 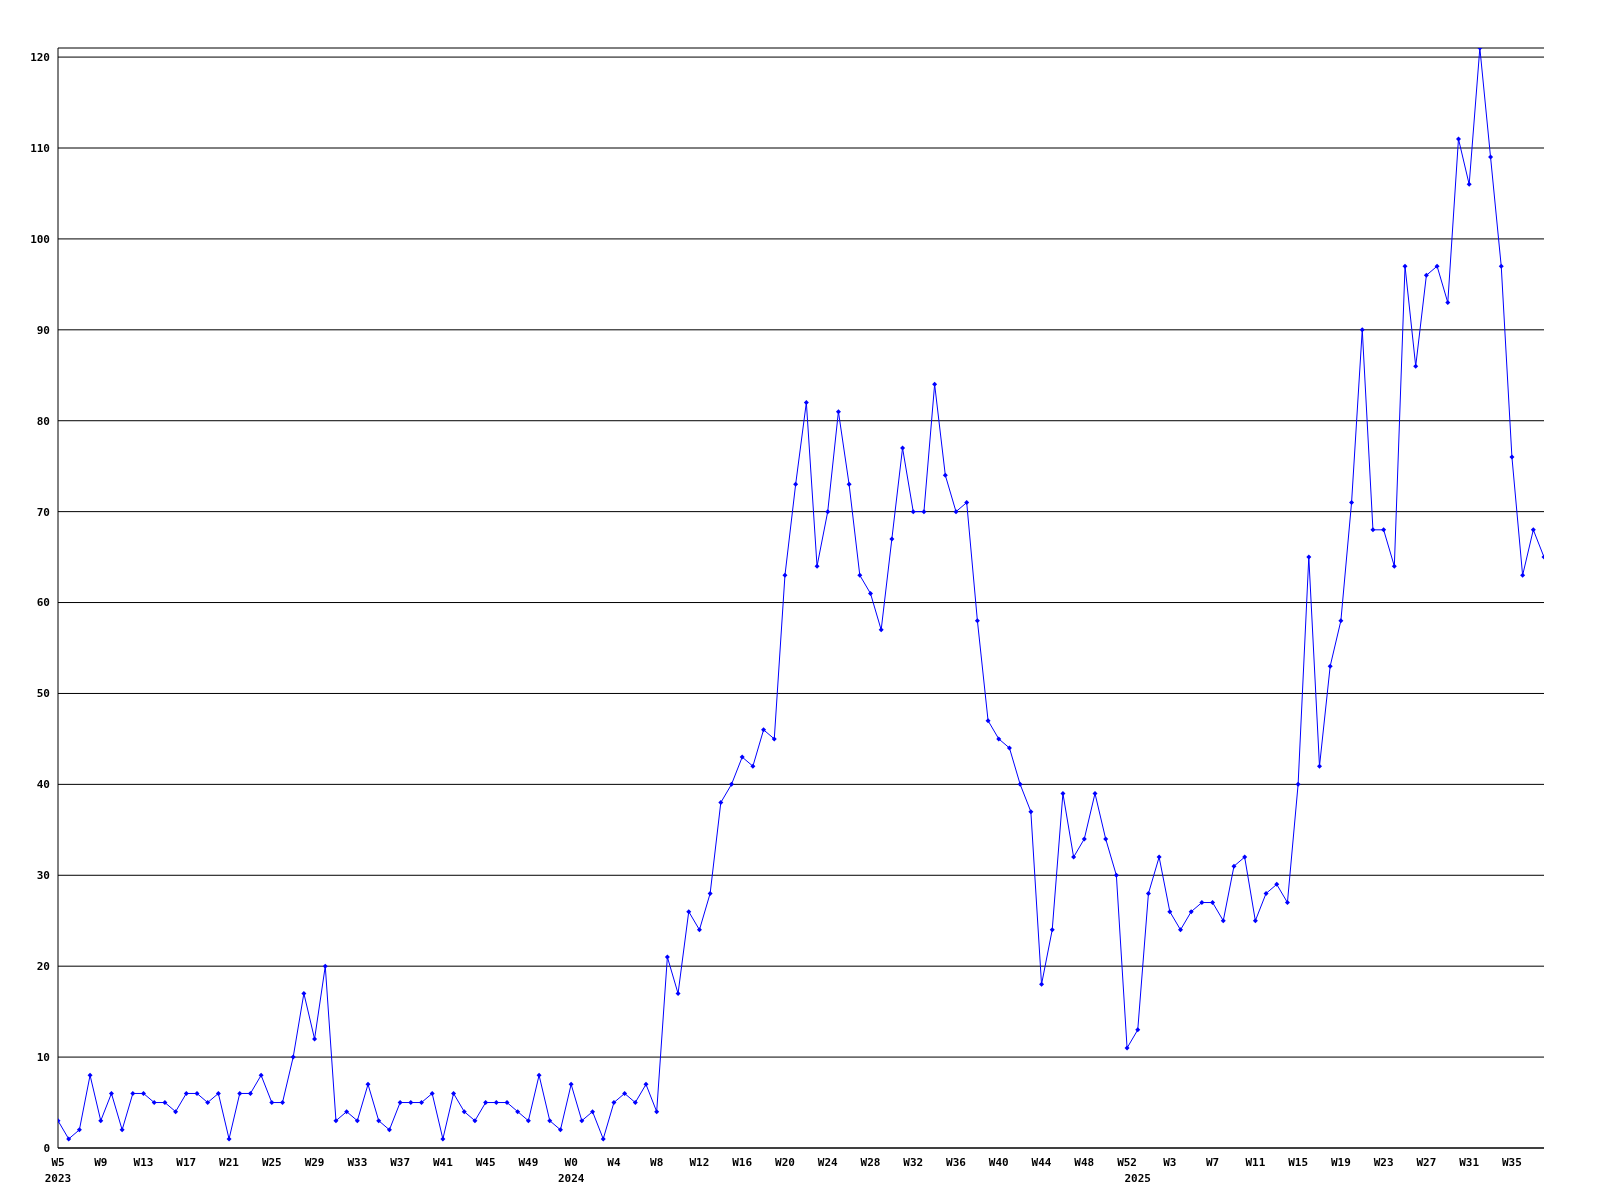 I want to click on x-tick-label: W31, so click(x=1469, y=1162).